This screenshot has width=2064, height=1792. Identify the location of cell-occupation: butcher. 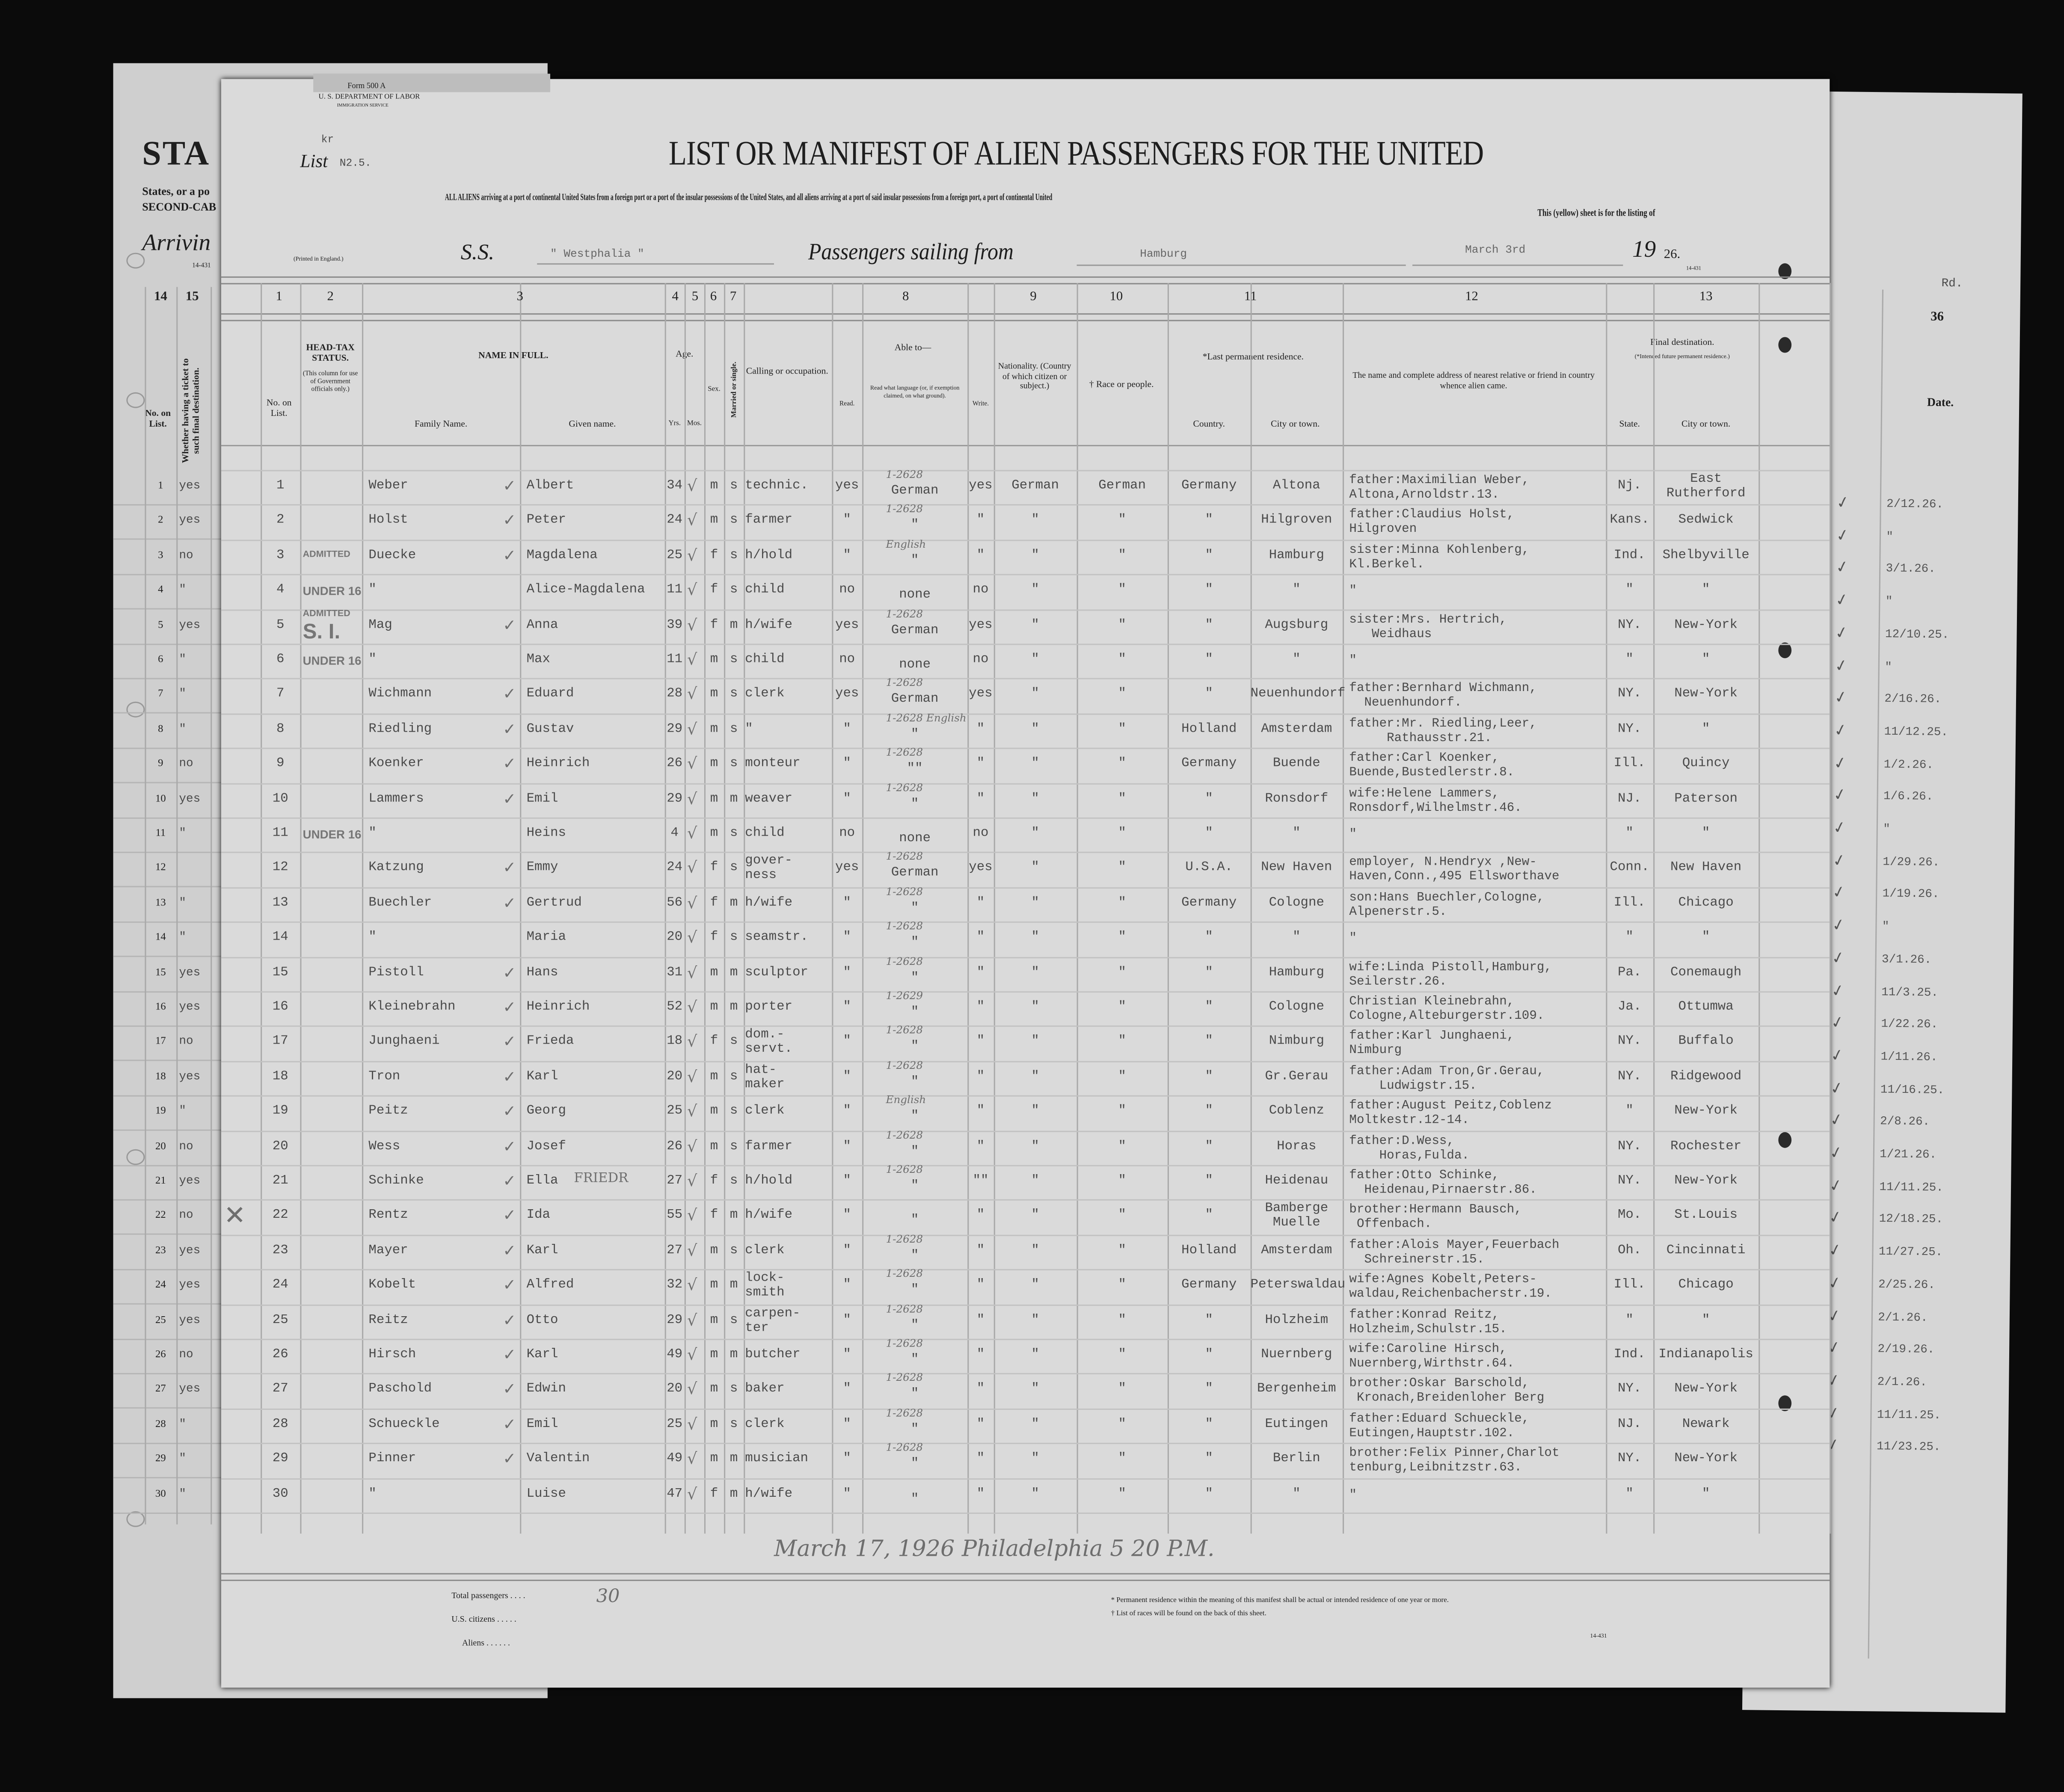
(773, 1356).